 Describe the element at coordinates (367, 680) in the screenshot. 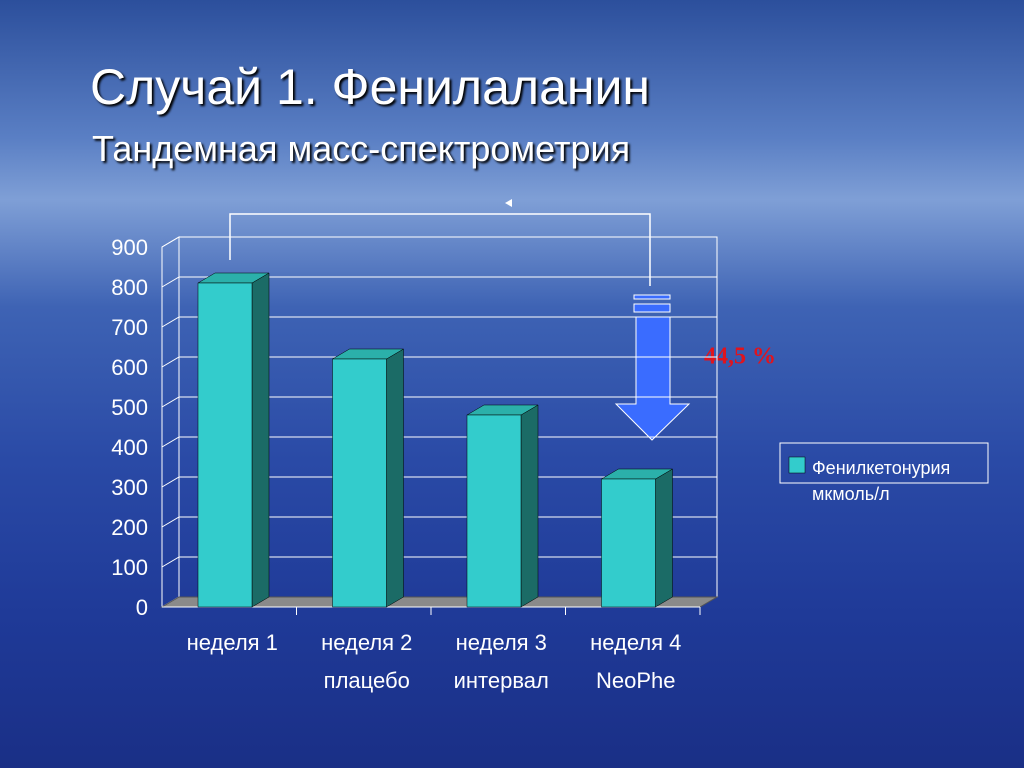

I see `x-tick-label: плацебо` at that location.